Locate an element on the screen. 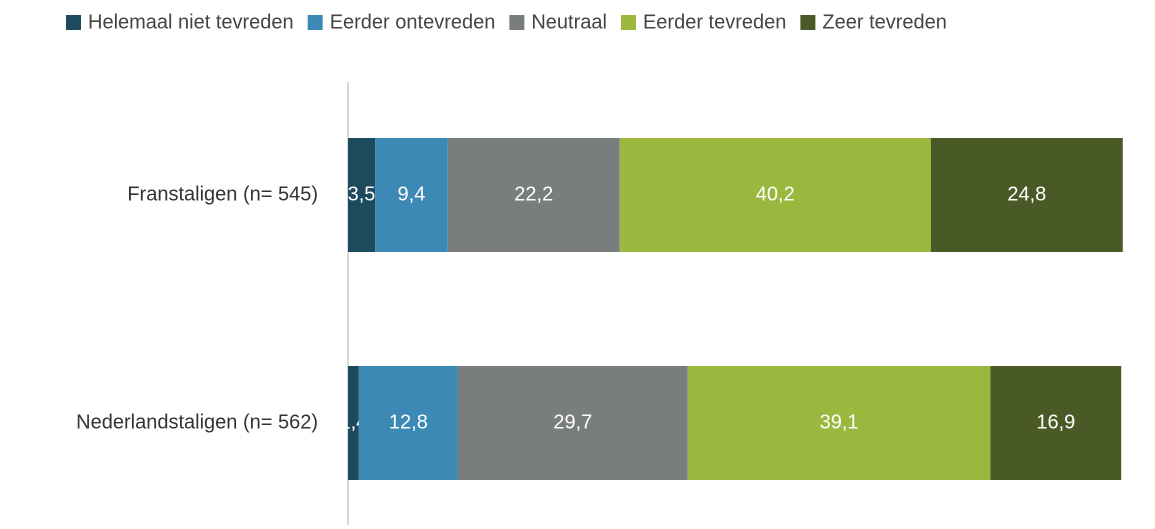  data-label: 16,9 is located at coordinates (1055, 422).